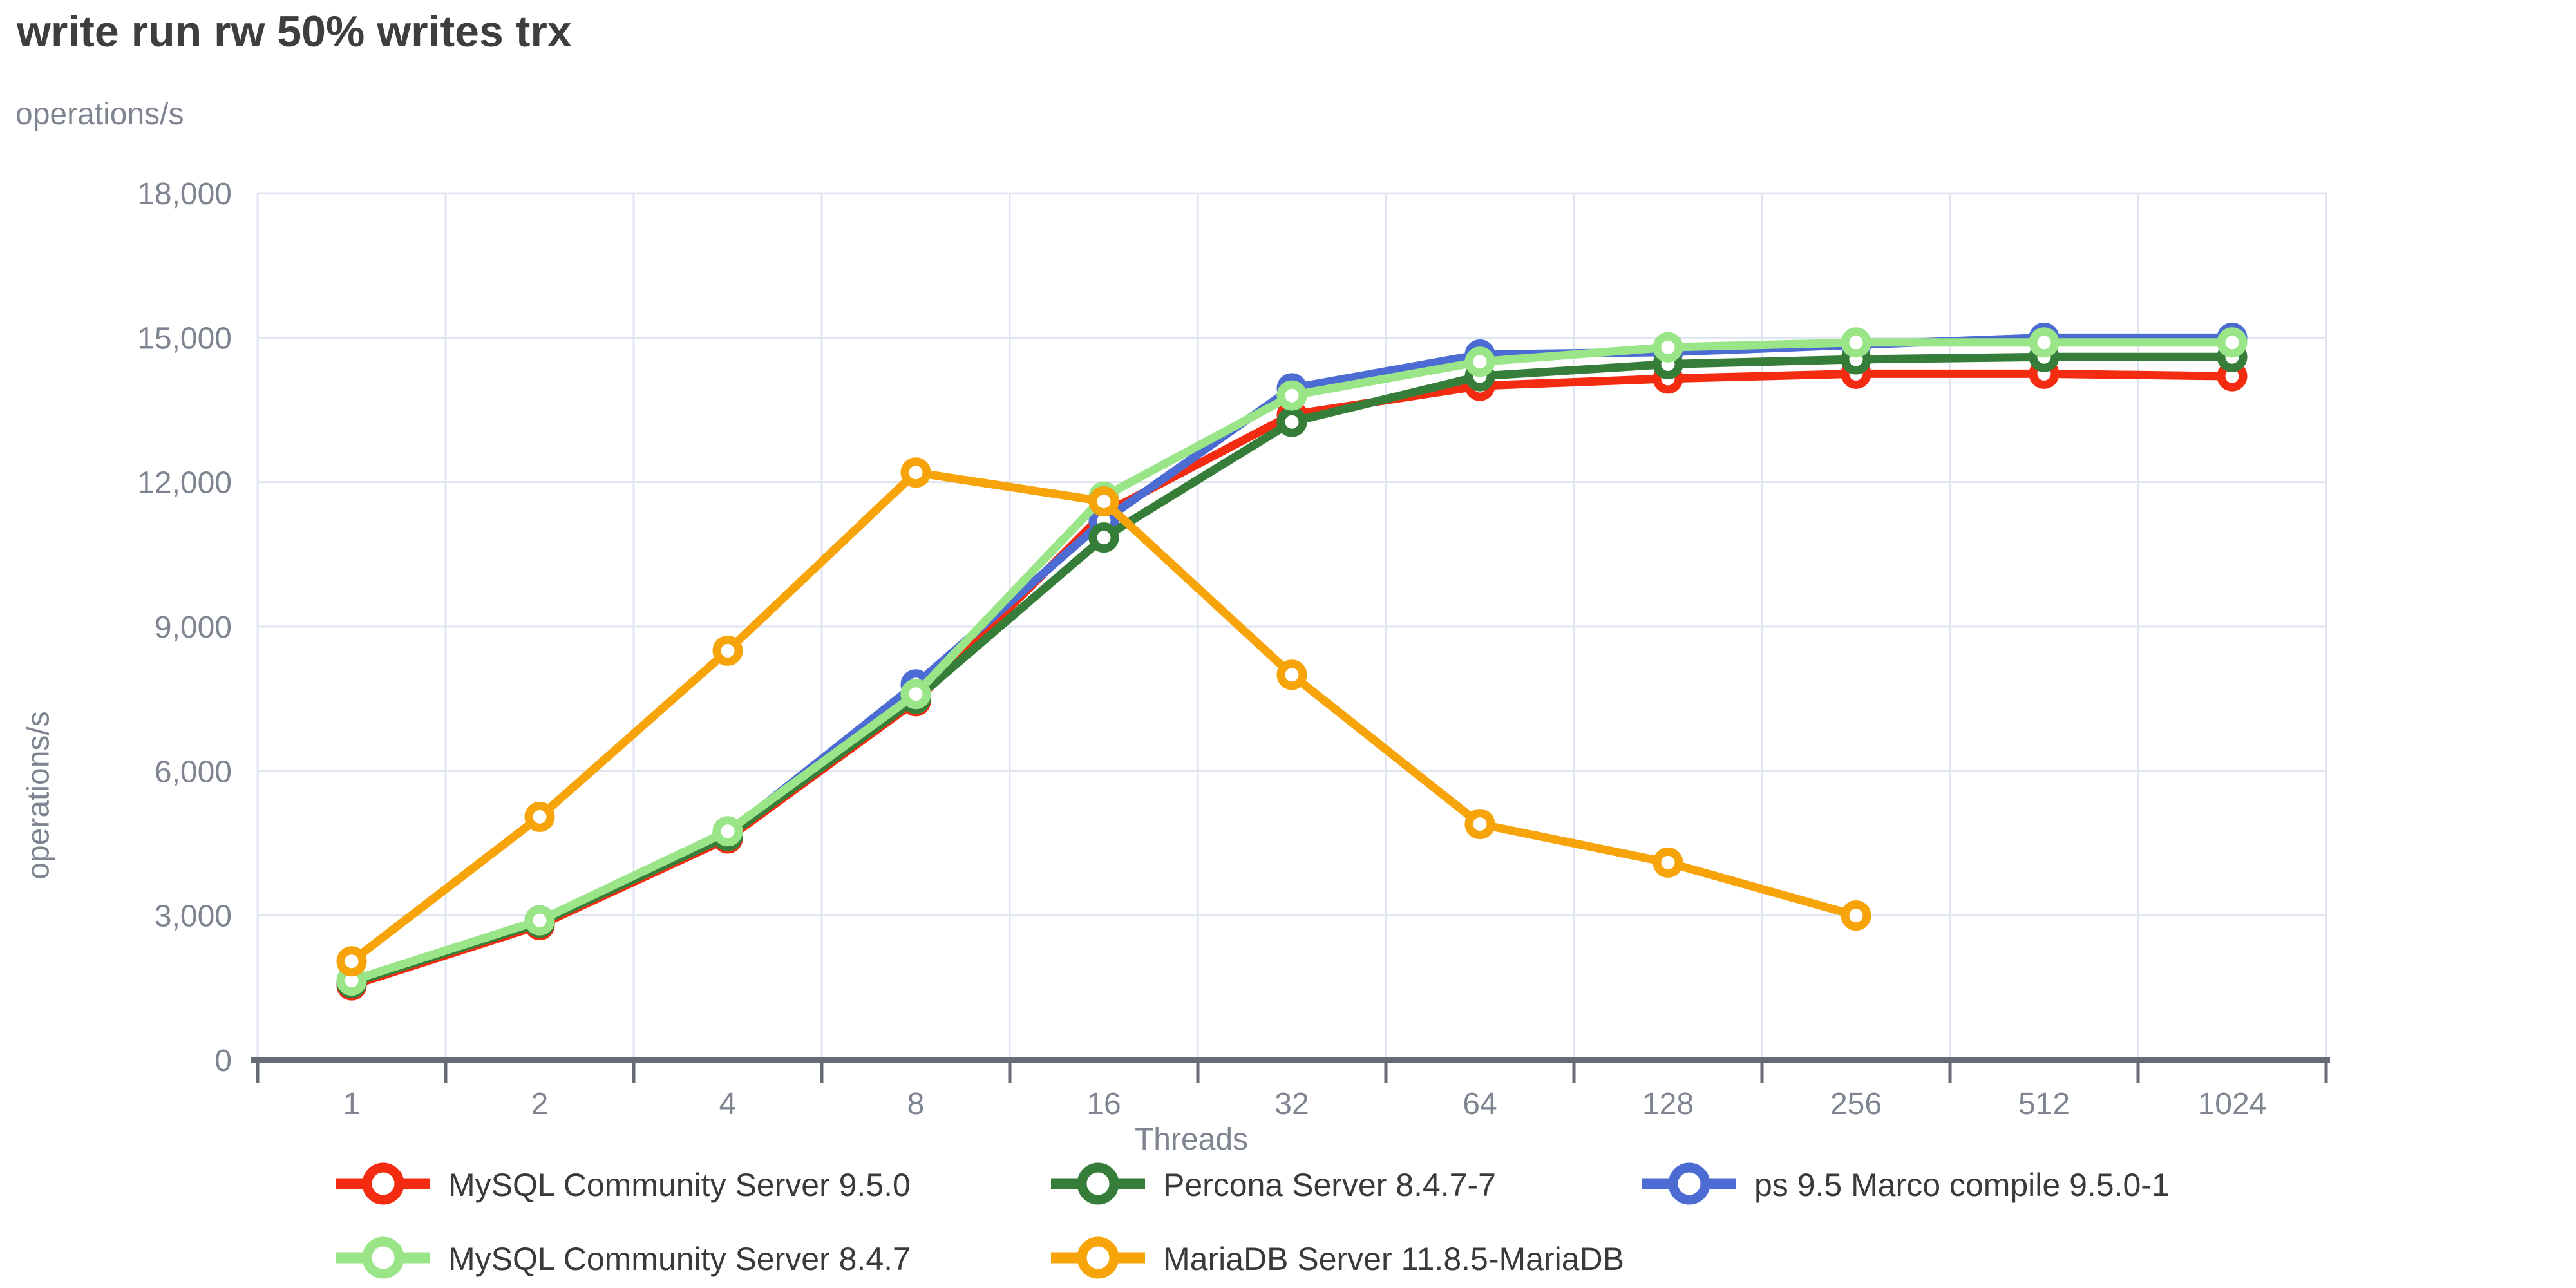  What do you see at coordinates (1856, 1104) in the screenshot?
I see `x-tick-label: 256` at bounding box center [1856, 1104].